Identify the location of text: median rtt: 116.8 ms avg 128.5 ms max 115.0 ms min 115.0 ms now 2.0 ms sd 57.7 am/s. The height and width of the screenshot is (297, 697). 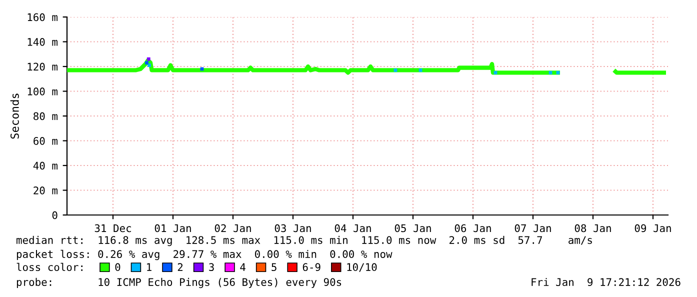
(304, 241).